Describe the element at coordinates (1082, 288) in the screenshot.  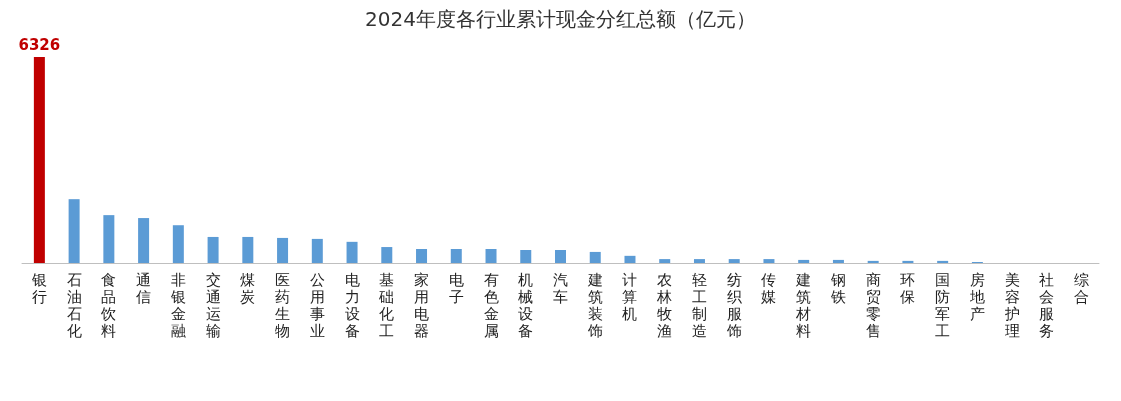
I see `x-tick-label: 综合` at that location.